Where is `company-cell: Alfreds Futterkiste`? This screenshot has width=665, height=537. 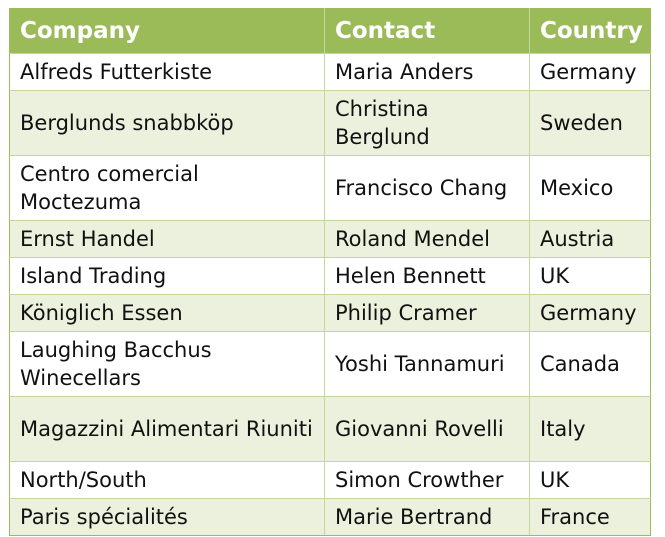 company-cell: Alfreds Futterkiste is located at coordinates (167, 72).